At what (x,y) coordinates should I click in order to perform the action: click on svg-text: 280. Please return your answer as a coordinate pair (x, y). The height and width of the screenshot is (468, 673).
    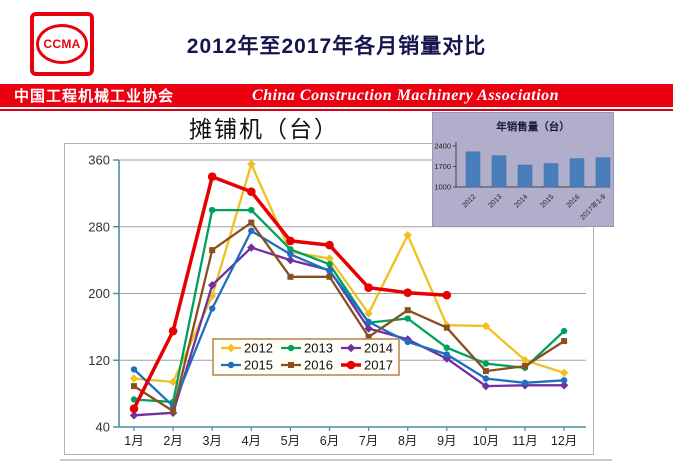
    Looking at the image, I should click on (99, 226).